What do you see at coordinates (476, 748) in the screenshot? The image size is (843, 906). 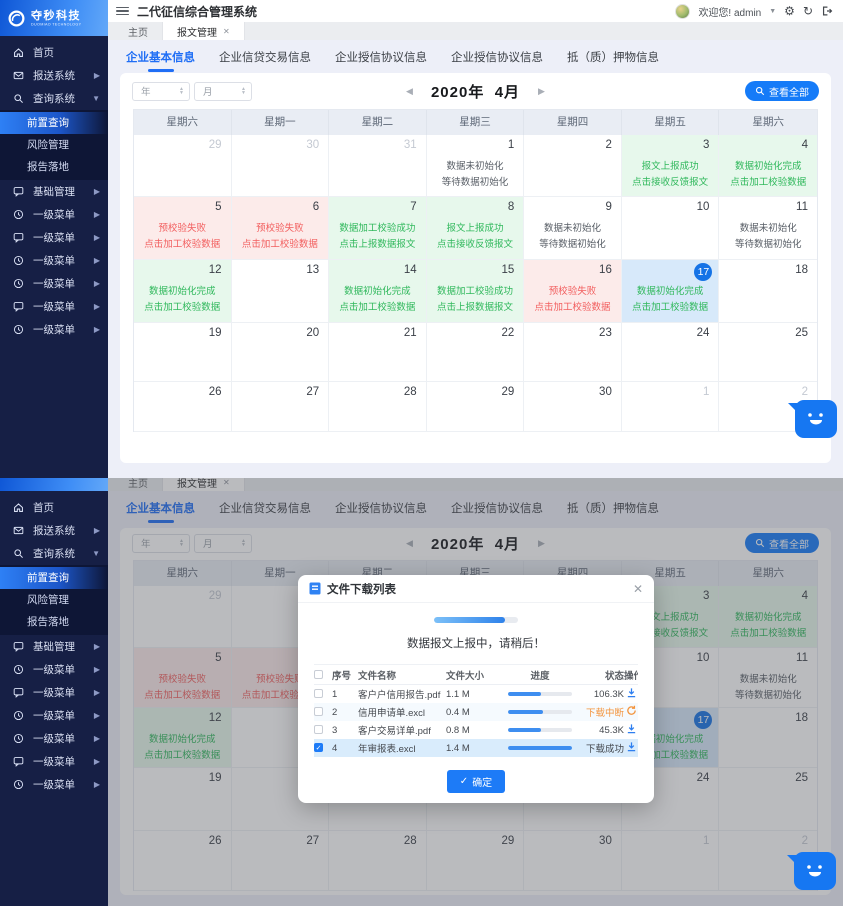 I see `table-row: ✓ 4 年审报表.excl 1.4 M 下载成功` at bounding box center [476, 748].